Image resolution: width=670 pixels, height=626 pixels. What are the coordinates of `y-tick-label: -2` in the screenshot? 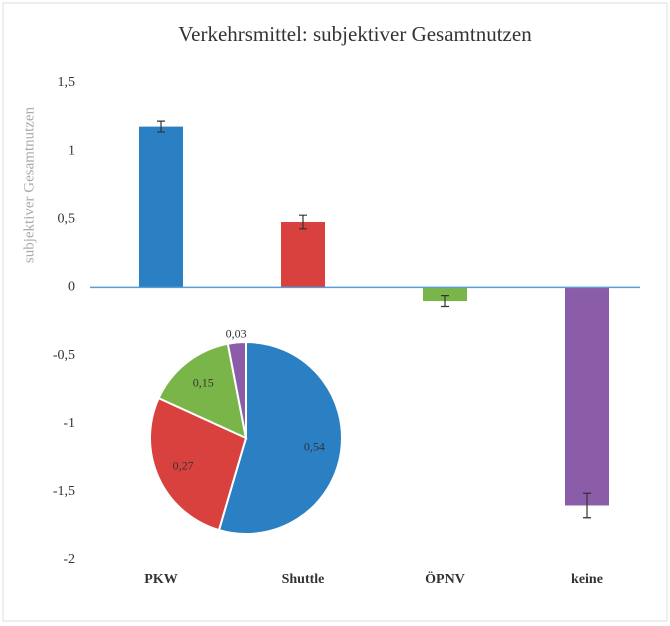 It's located at (69, 559).